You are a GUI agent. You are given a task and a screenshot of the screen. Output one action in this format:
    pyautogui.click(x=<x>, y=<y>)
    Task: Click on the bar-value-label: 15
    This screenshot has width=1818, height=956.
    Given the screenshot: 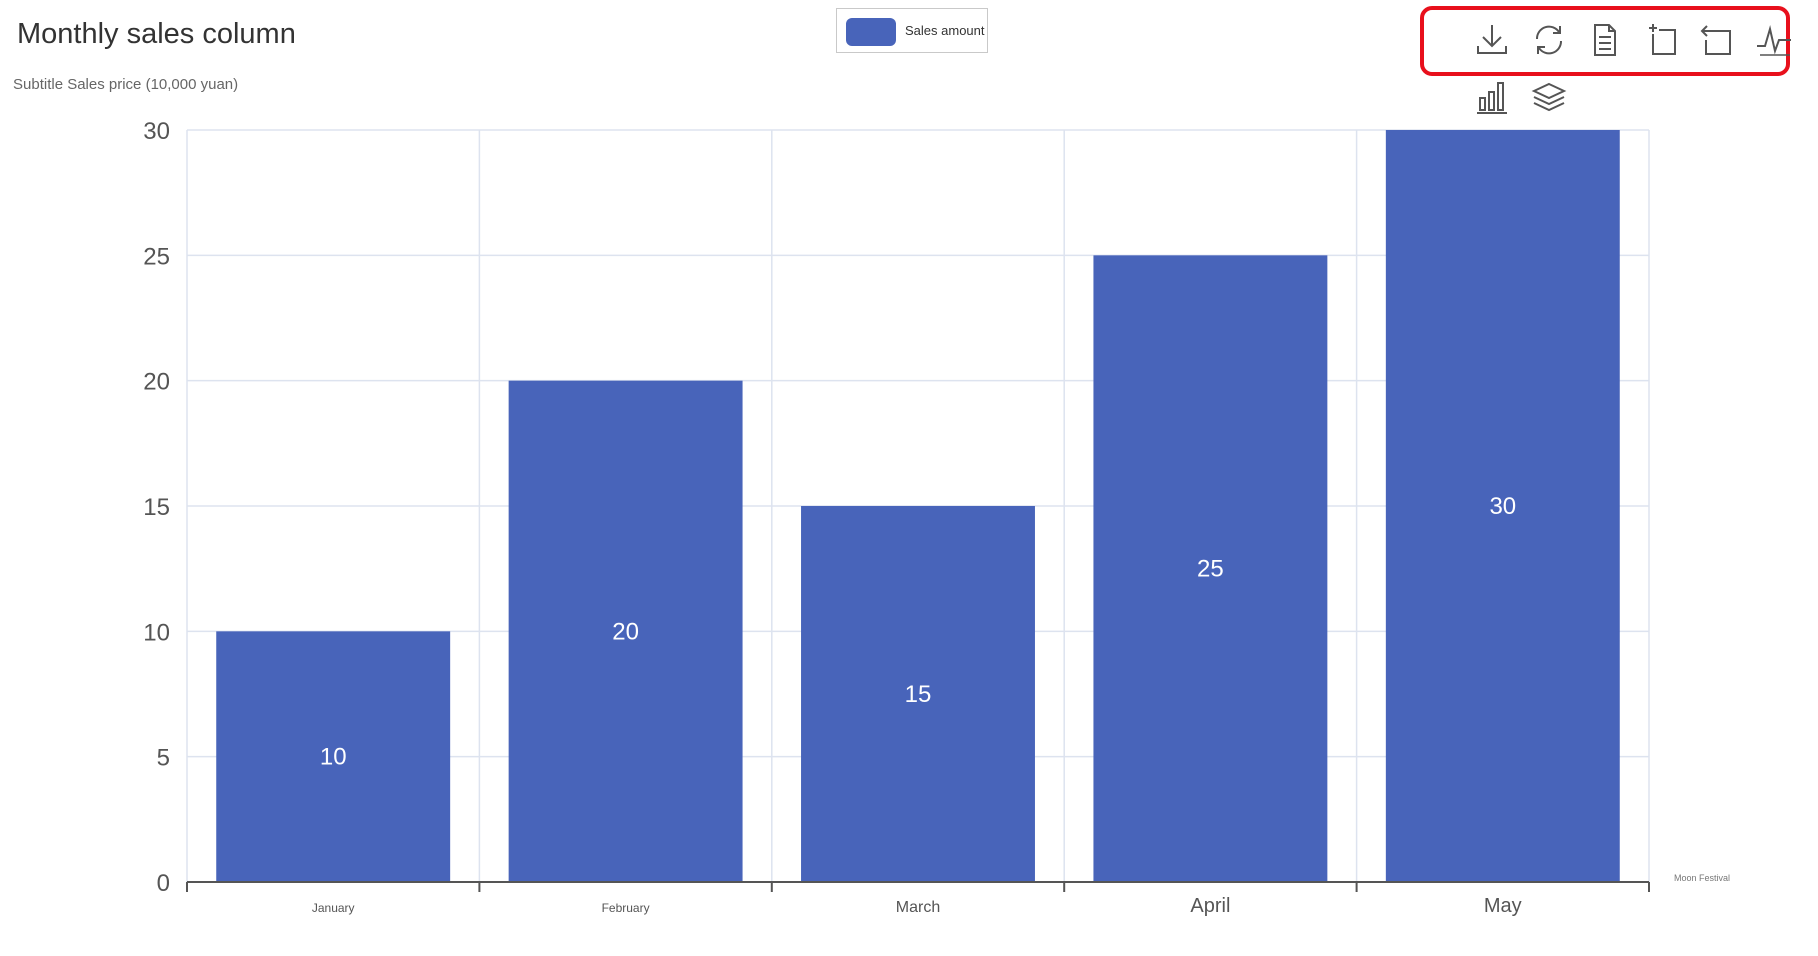 What is the action you would take?
    pyautogui.click(x=918, y=694)
    